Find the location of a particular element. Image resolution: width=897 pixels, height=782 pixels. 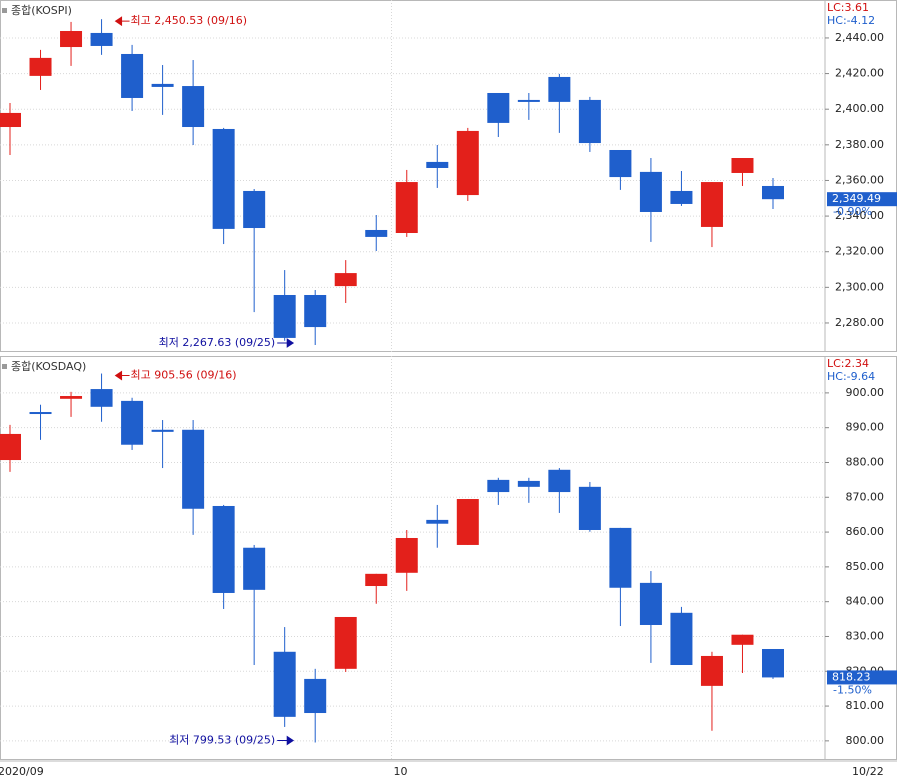

y-tick-label: 2,440.00 is located at coordinates (859, 37).